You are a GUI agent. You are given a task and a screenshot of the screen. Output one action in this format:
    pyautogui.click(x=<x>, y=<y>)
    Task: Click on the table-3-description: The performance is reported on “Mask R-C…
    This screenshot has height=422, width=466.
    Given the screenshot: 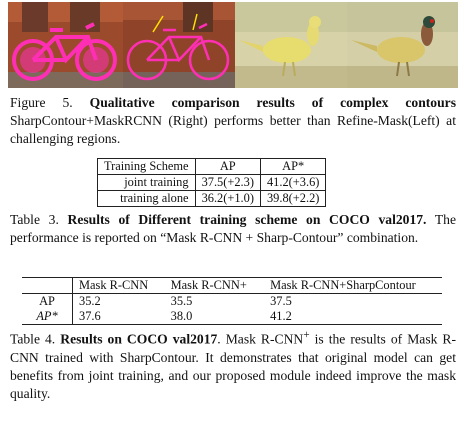 What is the action you would take?
    pyautogui.click(x=233, y=228)
    